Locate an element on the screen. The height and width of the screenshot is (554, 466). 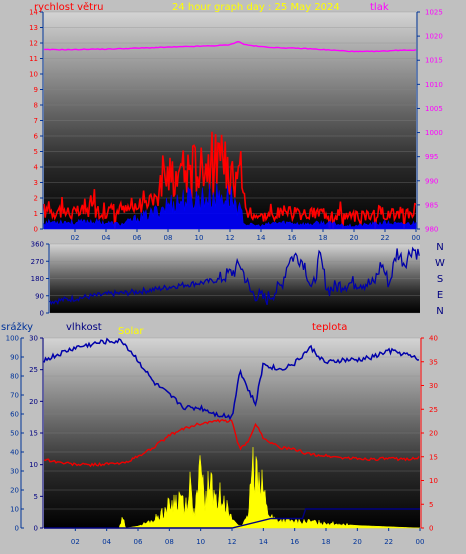
direction-series is located at coordinates (234, 276).